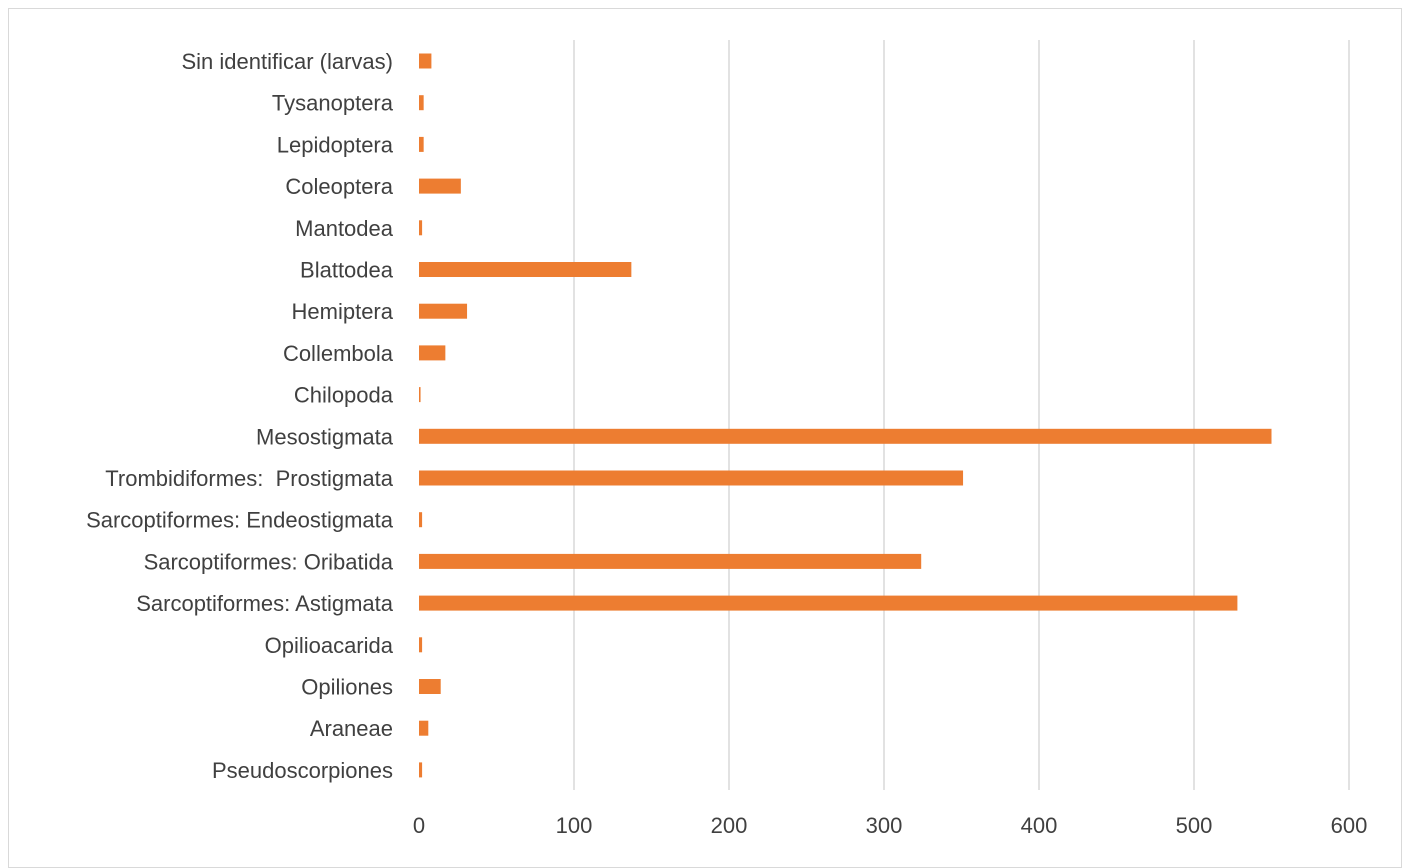 Image resolution: width=1409 pixels, height=868 pixels. What do you see at coordinates (265, 603) in the screenshot?
I see `category-label: Sarcoptiformes: Astigmata` at bounding box center [265, 603].